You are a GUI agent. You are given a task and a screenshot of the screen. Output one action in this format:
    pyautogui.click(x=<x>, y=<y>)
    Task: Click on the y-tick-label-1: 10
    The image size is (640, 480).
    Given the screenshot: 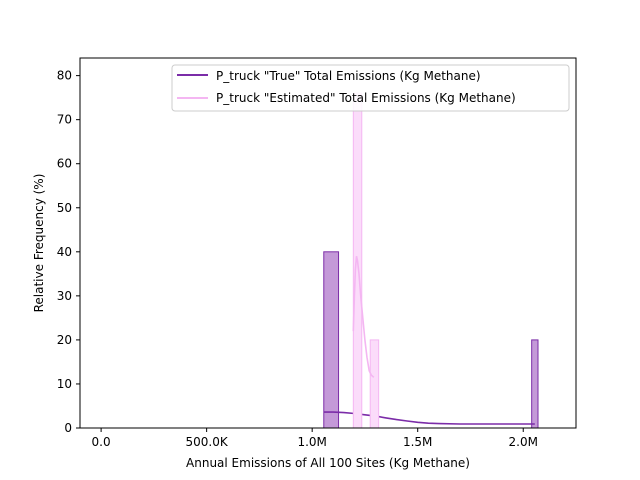 What is the action you would take?
    pyautogui.click(x=64, y=384)
    